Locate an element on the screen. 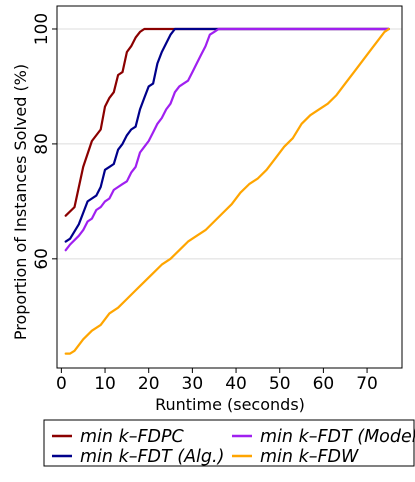 The height and width of the screenshot is (482, 415). x-tick-label: 0 is located at coordinates (61, 384).